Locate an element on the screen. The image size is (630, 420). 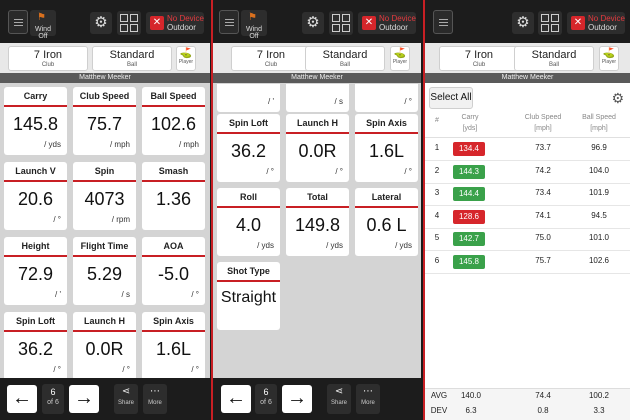
header-num: # is located at coordinates (437, 120).